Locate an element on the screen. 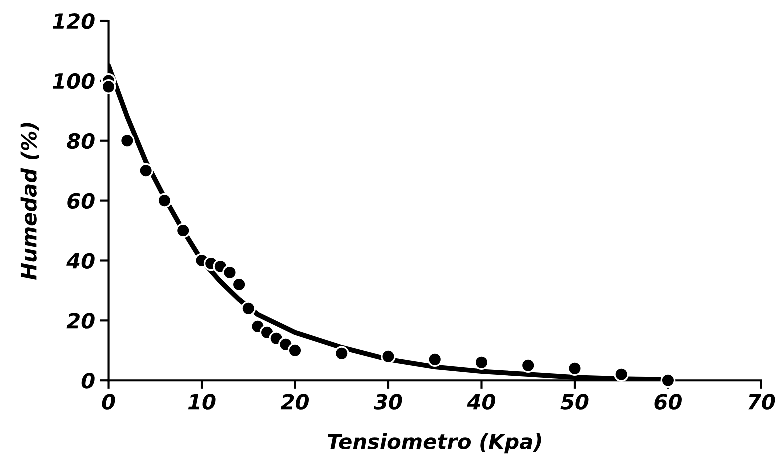 This screenshot has height=467, width=777. x-tick-label: 30 is located at coordinates (388, 402).